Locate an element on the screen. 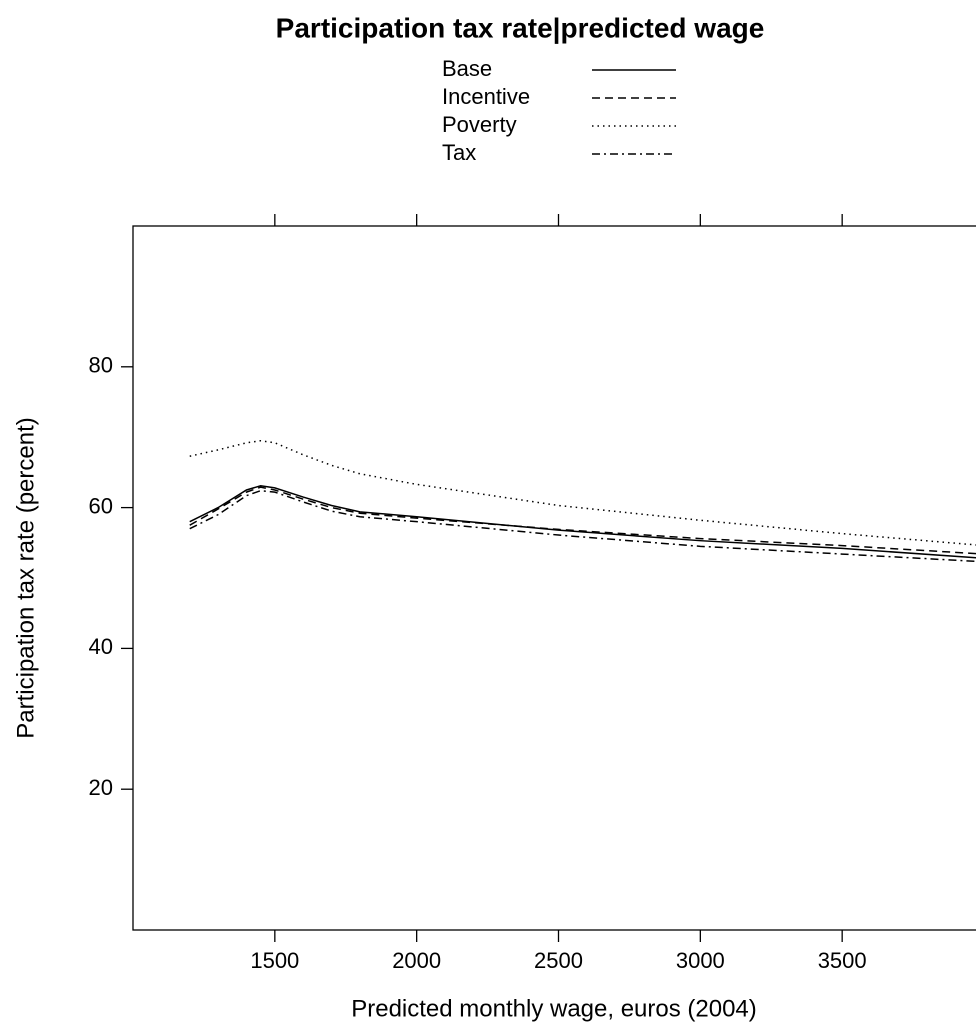  legend-label: Tax is located at coordinates (459, 152).